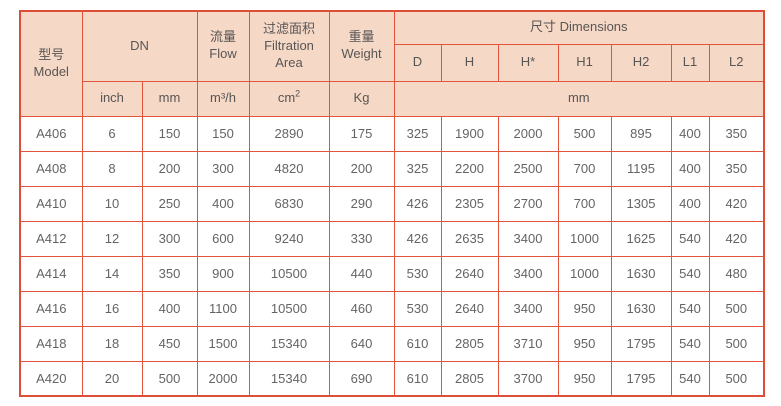 This screenshot has height=406, width=781. I want to click on cell-dim-h2: 1625, so click(641, 238).